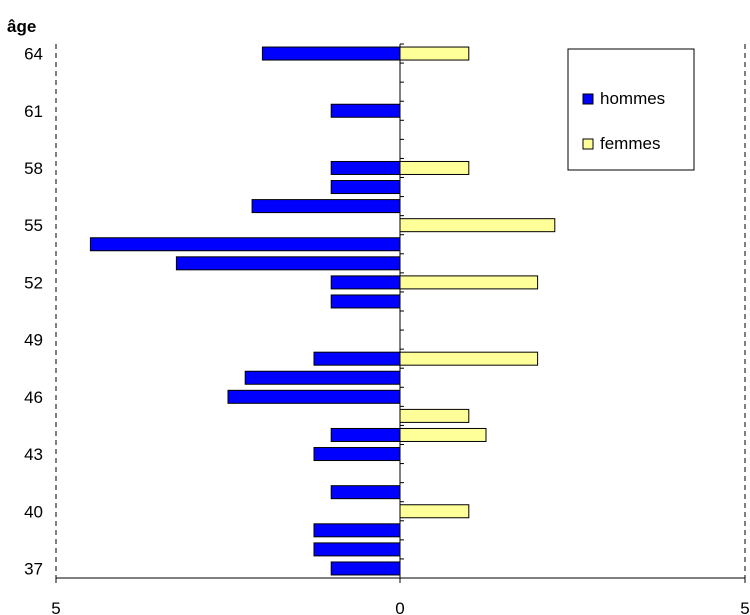 This screenshot has width=750, height=615. I want to click on legend-box, so click(631, 109).